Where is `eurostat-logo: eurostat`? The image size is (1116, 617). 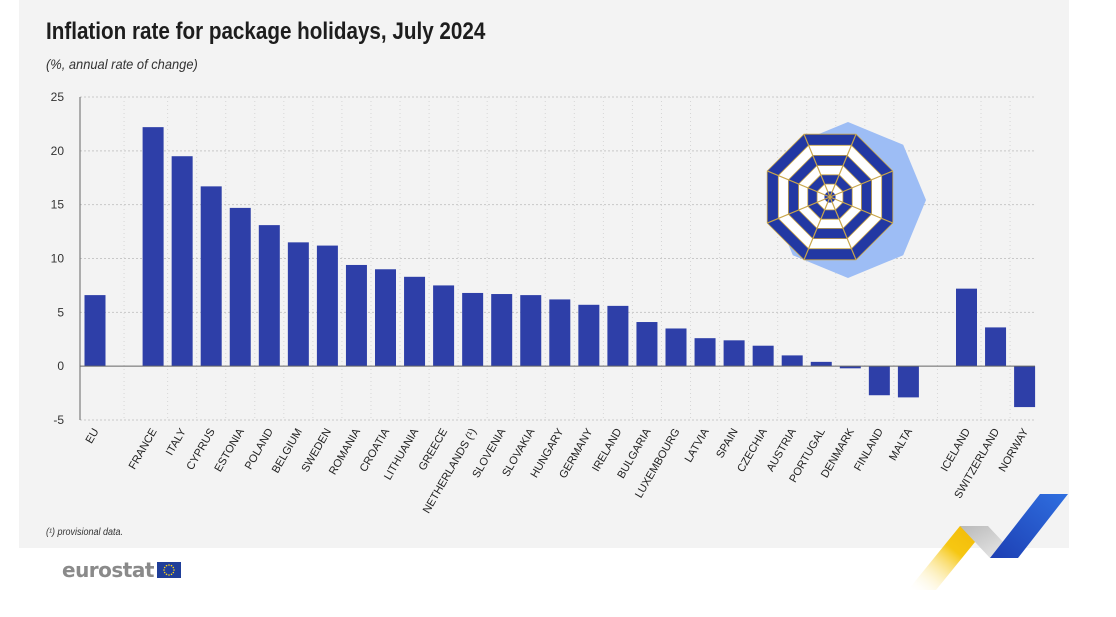 eurostat-logo: eurostat is located at coordinates (121, 570).